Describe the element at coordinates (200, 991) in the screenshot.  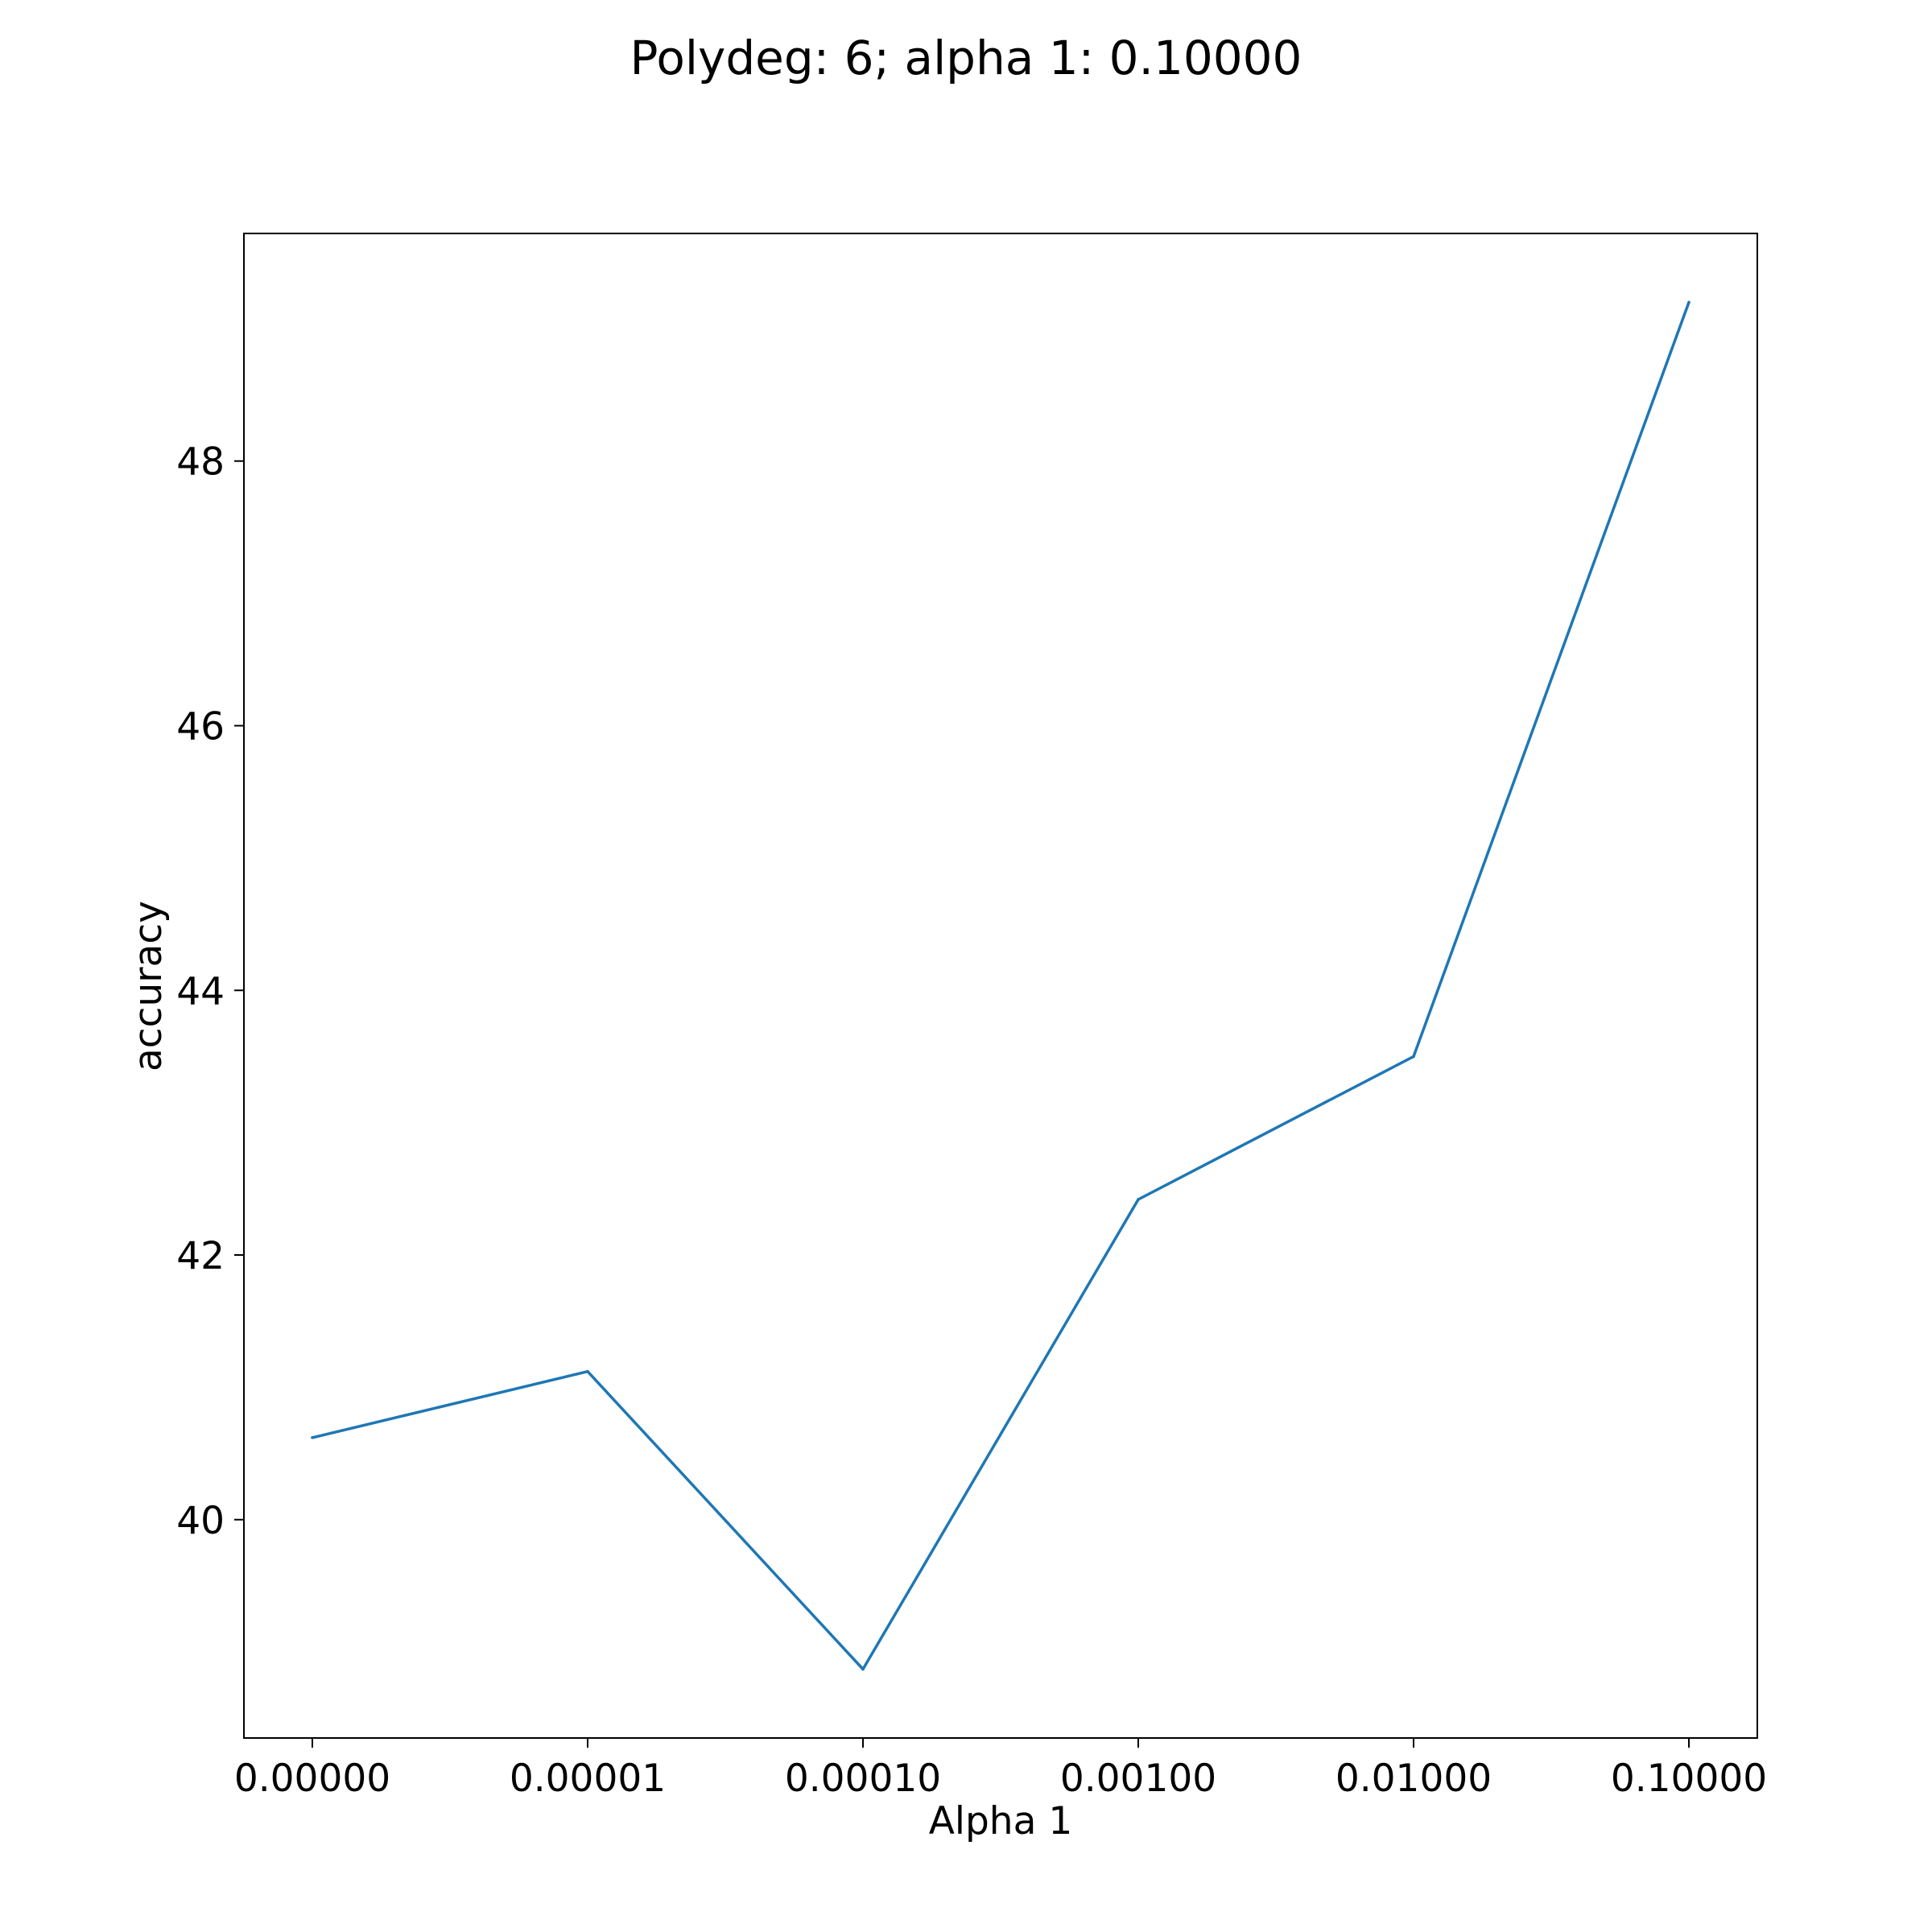
I see `y-tick-label: 44` at that location.